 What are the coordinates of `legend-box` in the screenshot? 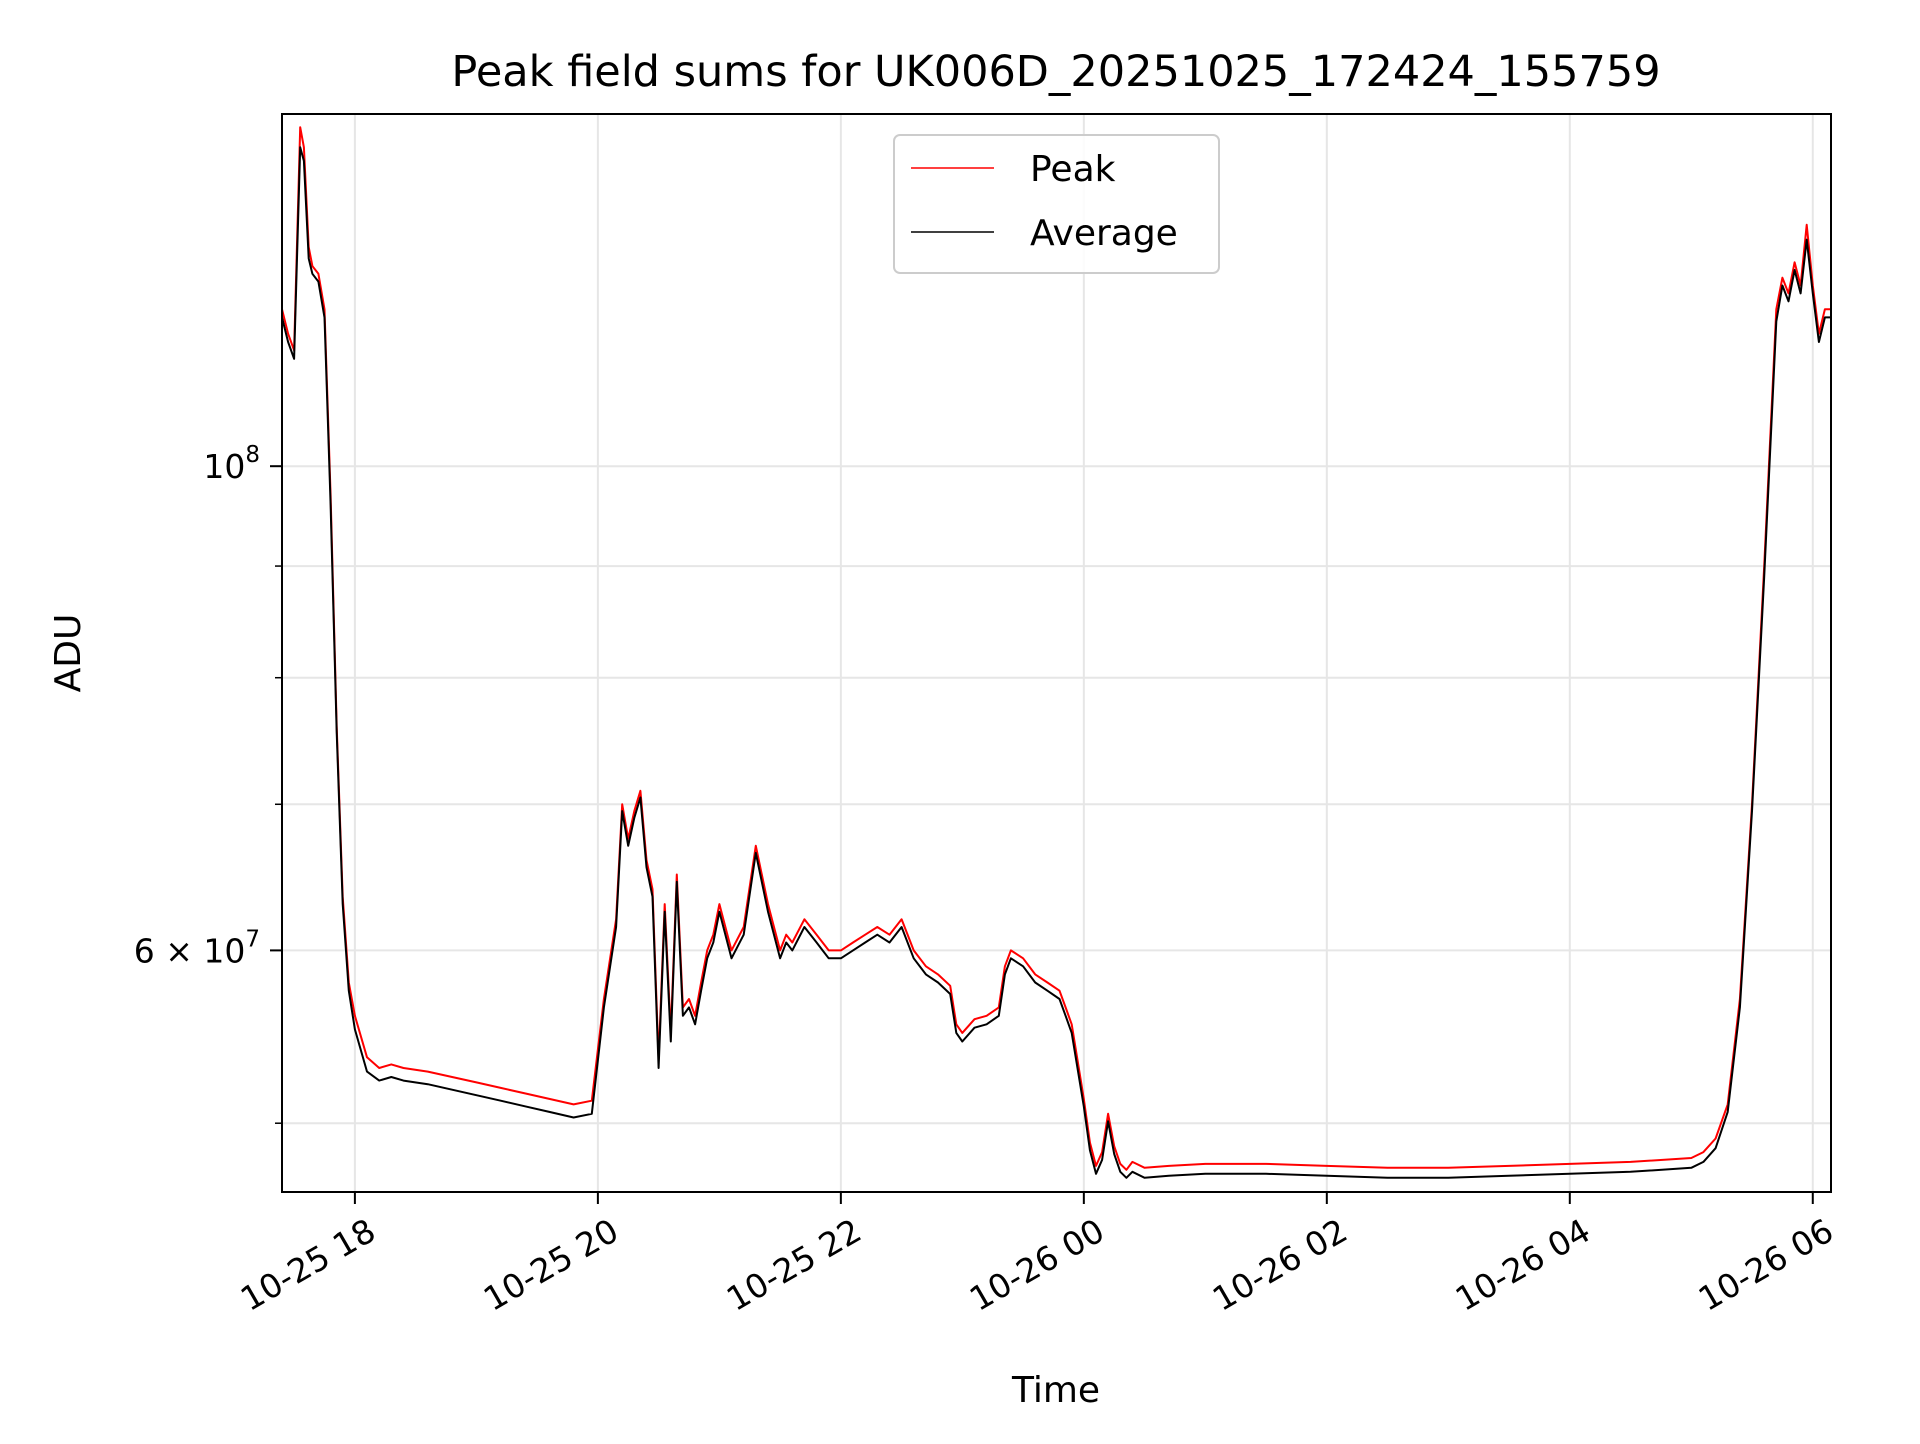 It's located at (1056, 204).